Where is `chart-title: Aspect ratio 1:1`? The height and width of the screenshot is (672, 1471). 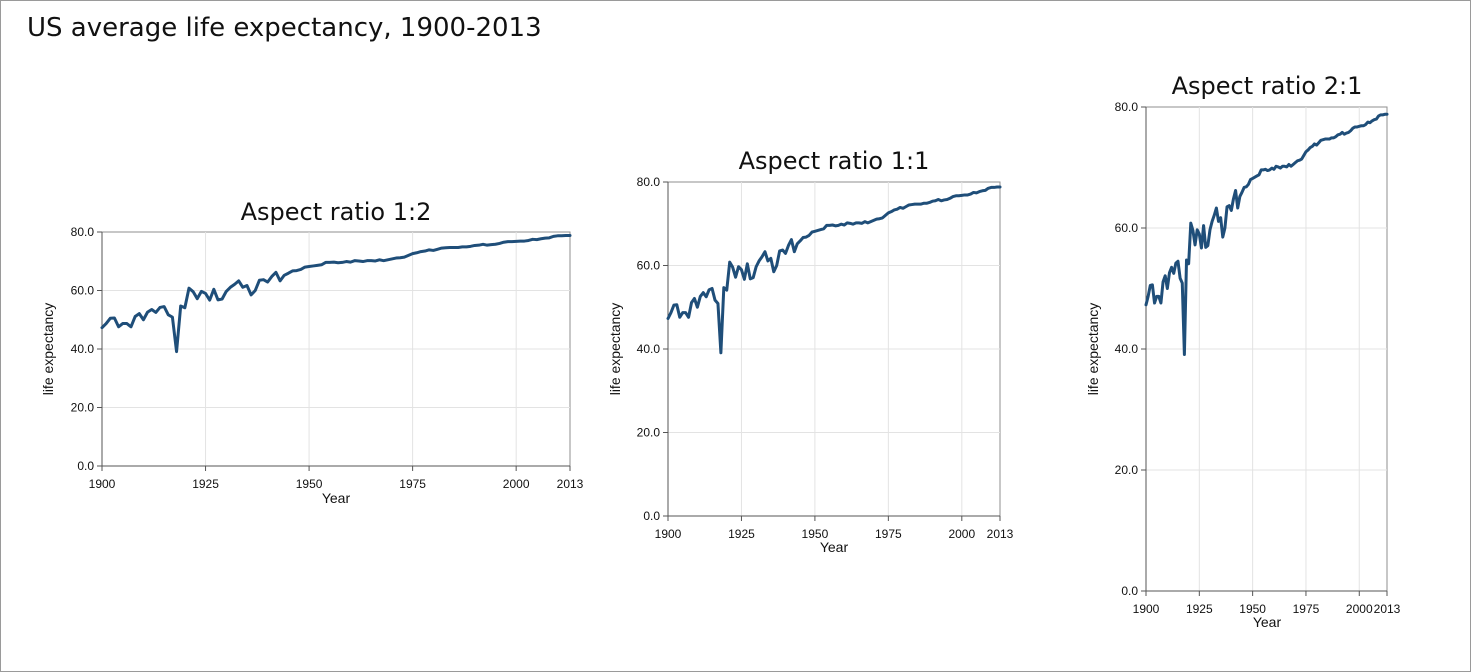 chart-title: Aspect ratio 1:1 is located at coordinates (834, 161).